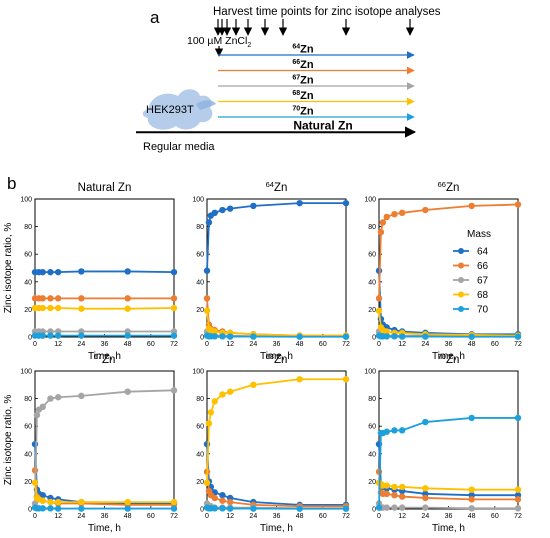 This screenshot has height=538, width=550. I want to click on chart-panel: 64Zn 0 20 40 60 80 100 0 12 24 36 48 60 72 Time, h, so click(271, 271).